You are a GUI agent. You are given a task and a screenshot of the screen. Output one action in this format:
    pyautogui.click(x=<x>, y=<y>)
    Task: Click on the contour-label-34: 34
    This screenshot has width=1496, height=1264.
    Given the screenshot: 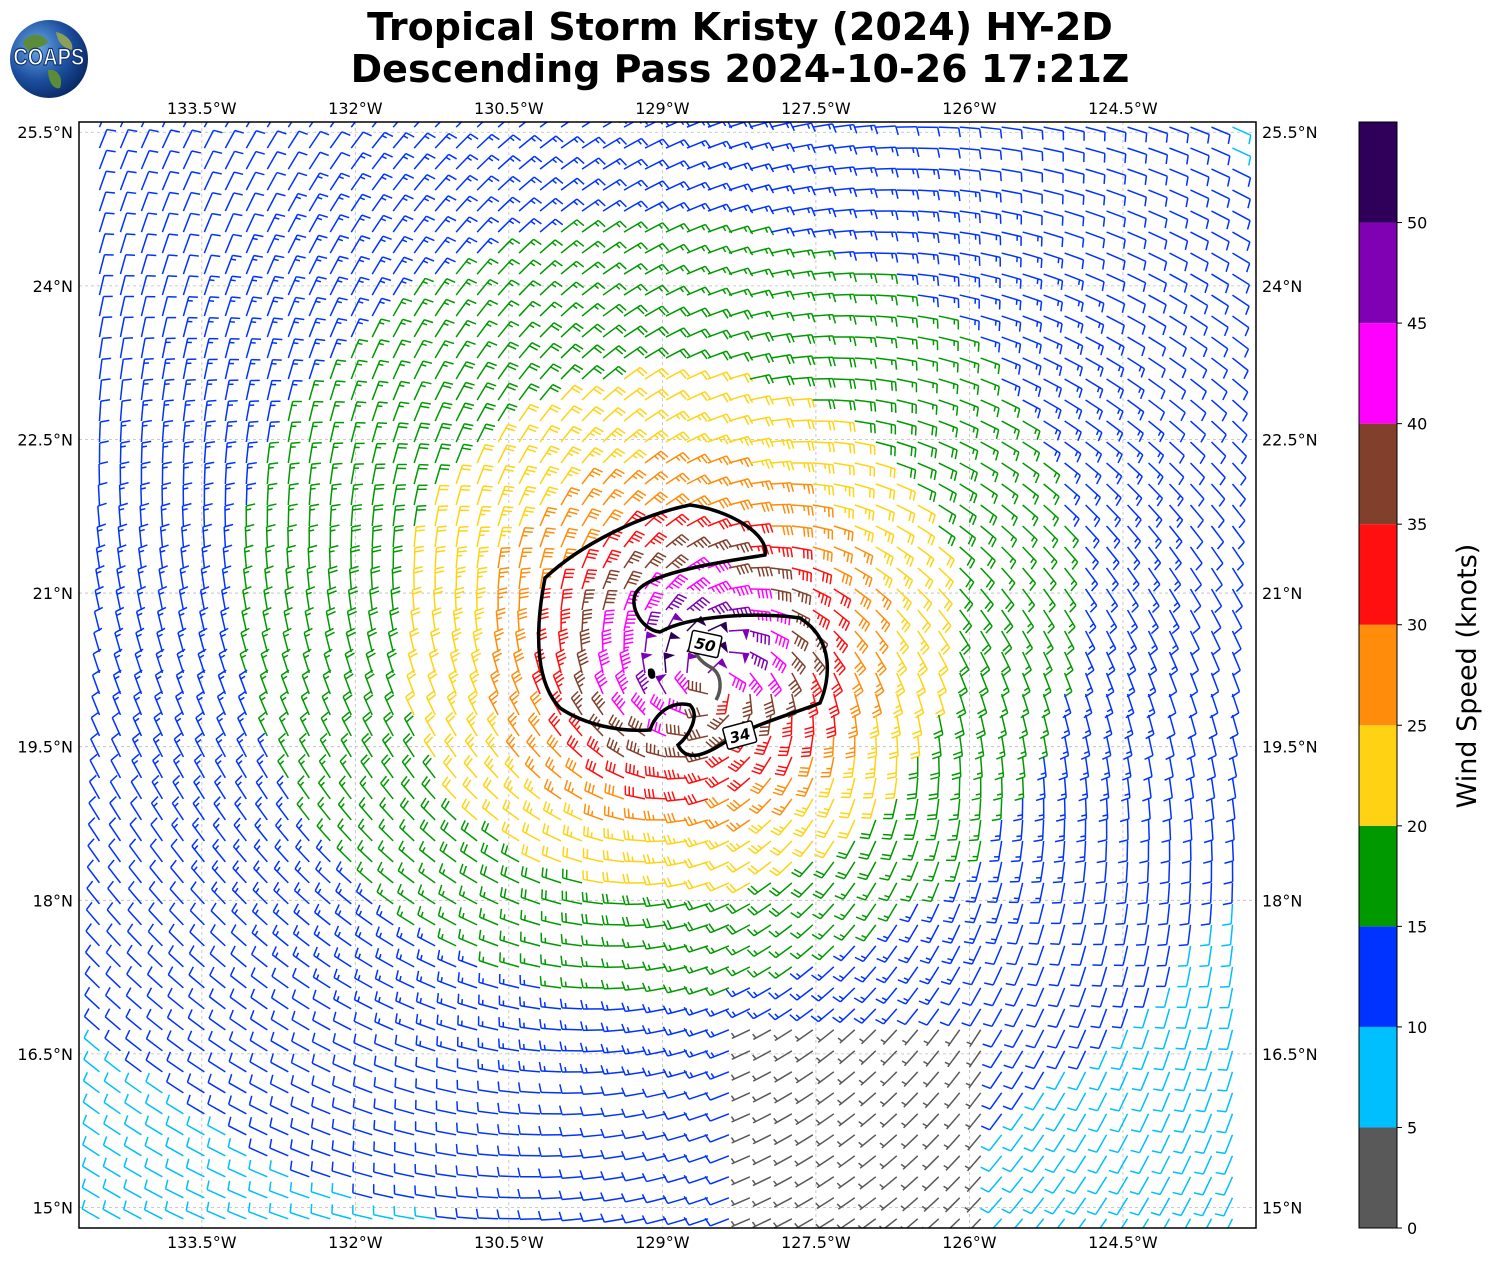 What is the action you would take?
    pyautogui.click(x=740, y=735)
    